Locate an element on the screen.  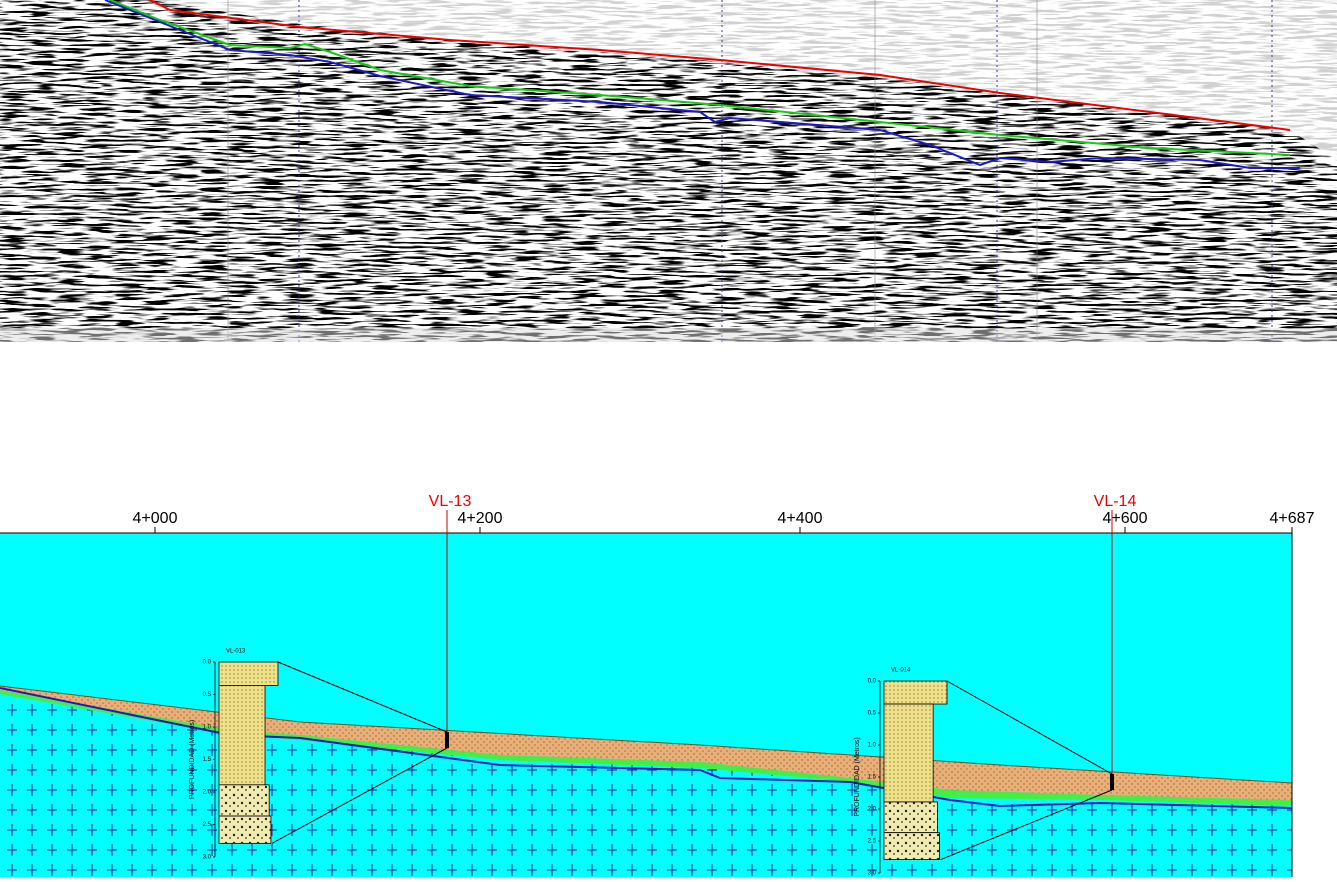
station-label: 4+600 is located at coordinates (1125, 518).